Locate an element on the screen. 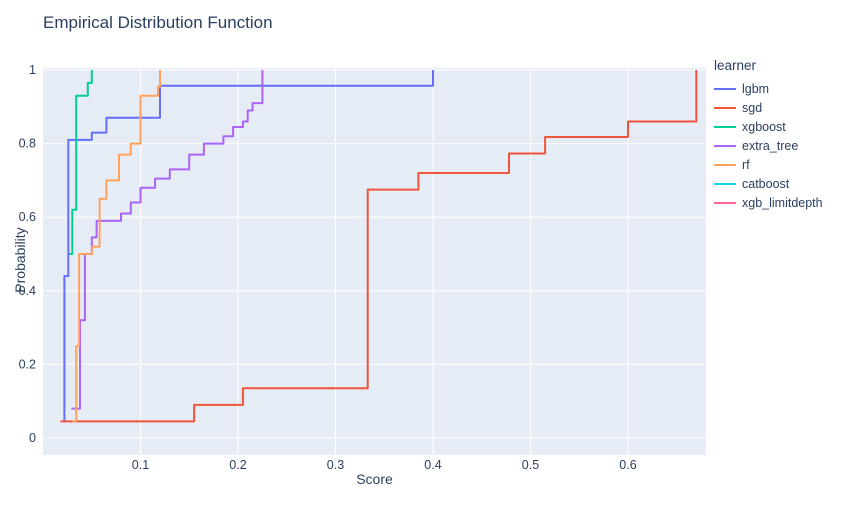 The image size is (854, 525). legend-item-label: catboost is located at coordinates (766, 183).